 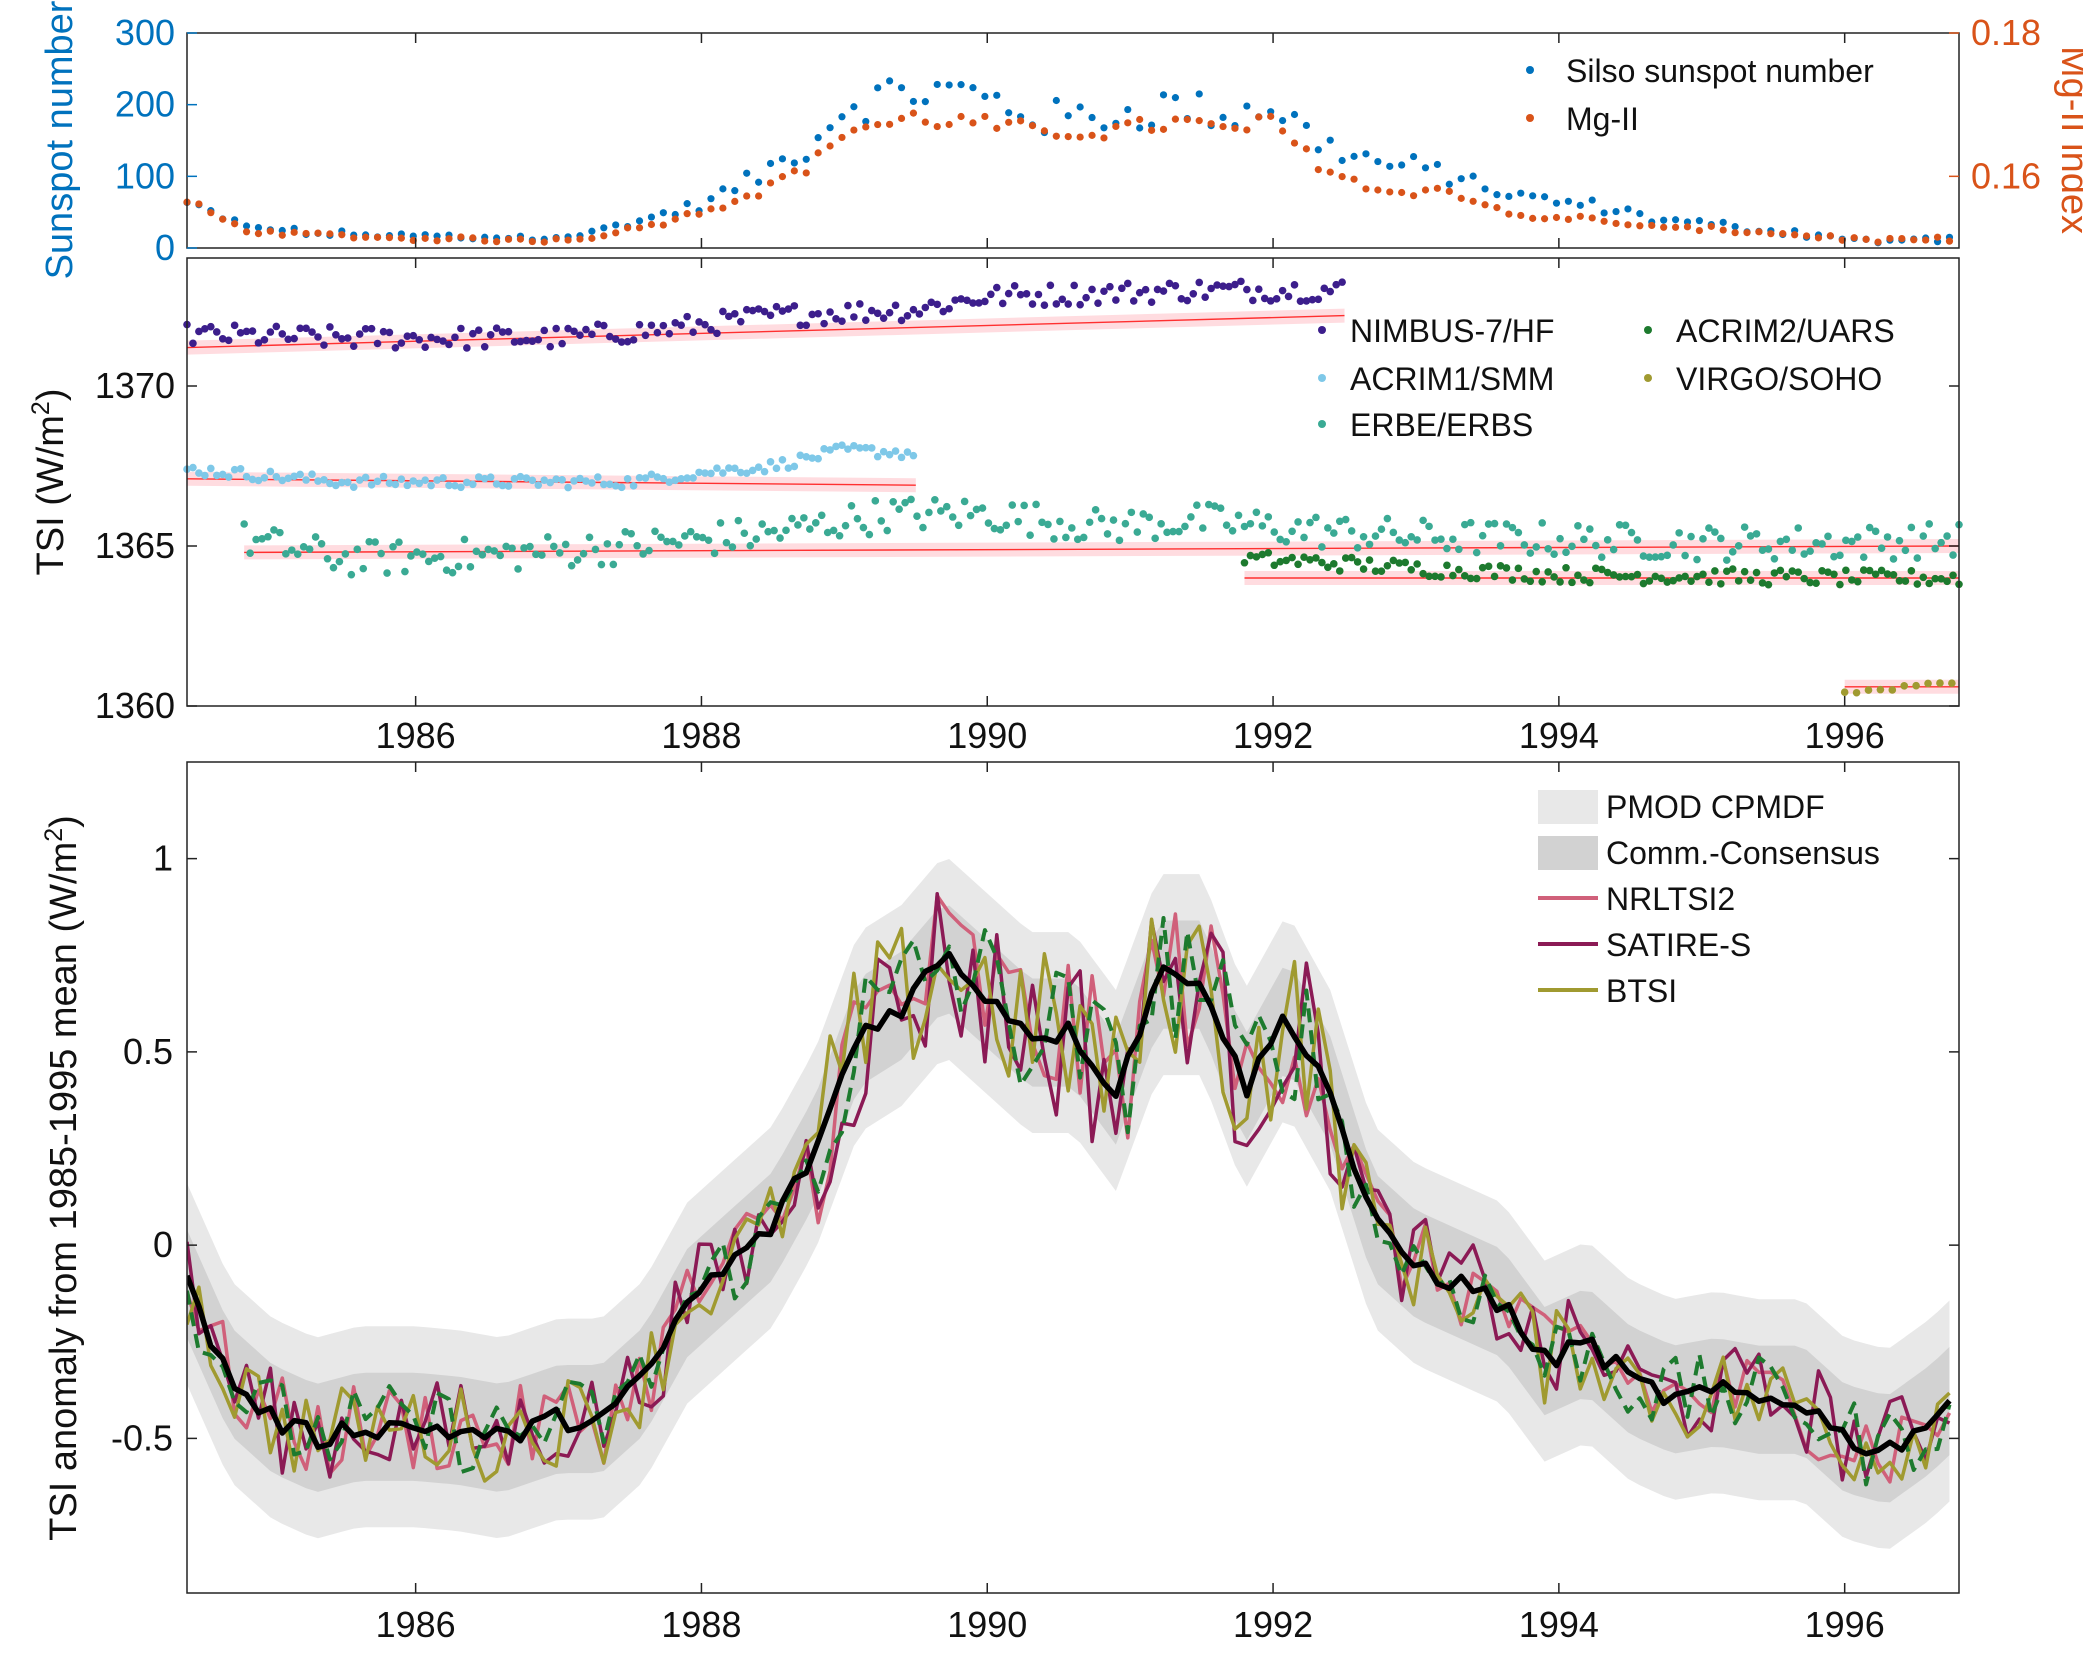 I want to click on legend-marker-erbe, so click(x=1322, y=424).